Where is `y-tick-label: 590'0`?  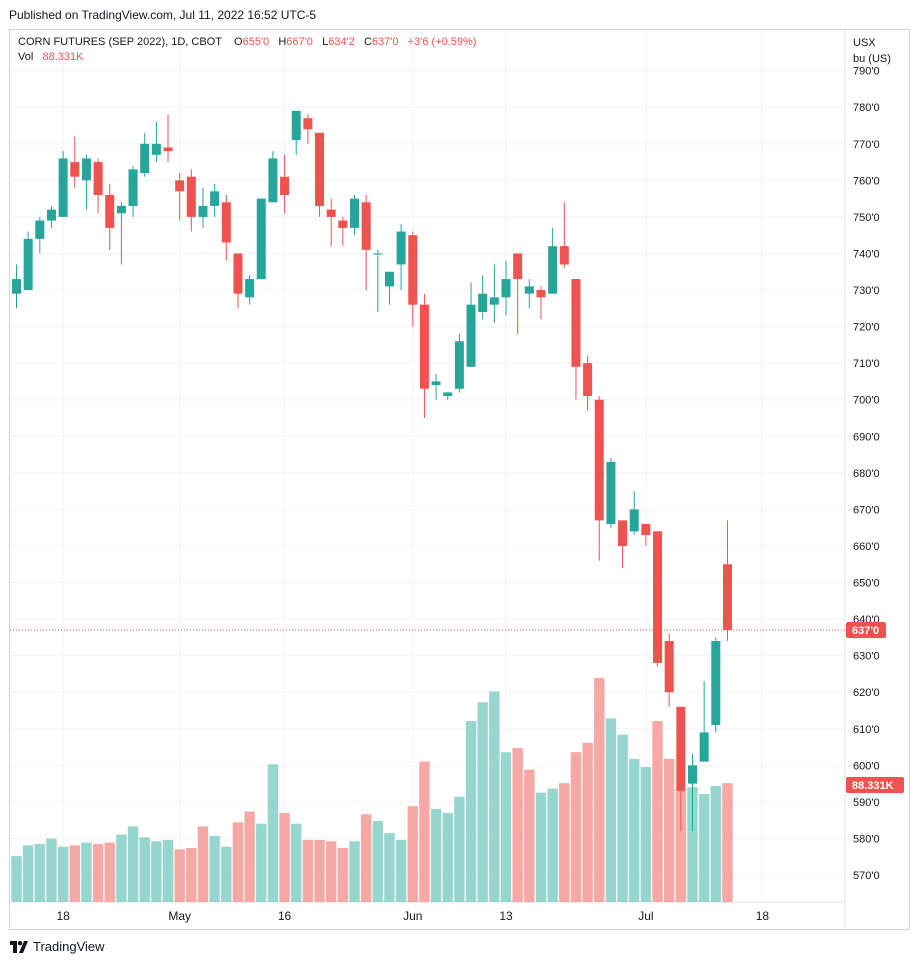 y-tick-label: 590'0 is located at coordinates (866, 803).